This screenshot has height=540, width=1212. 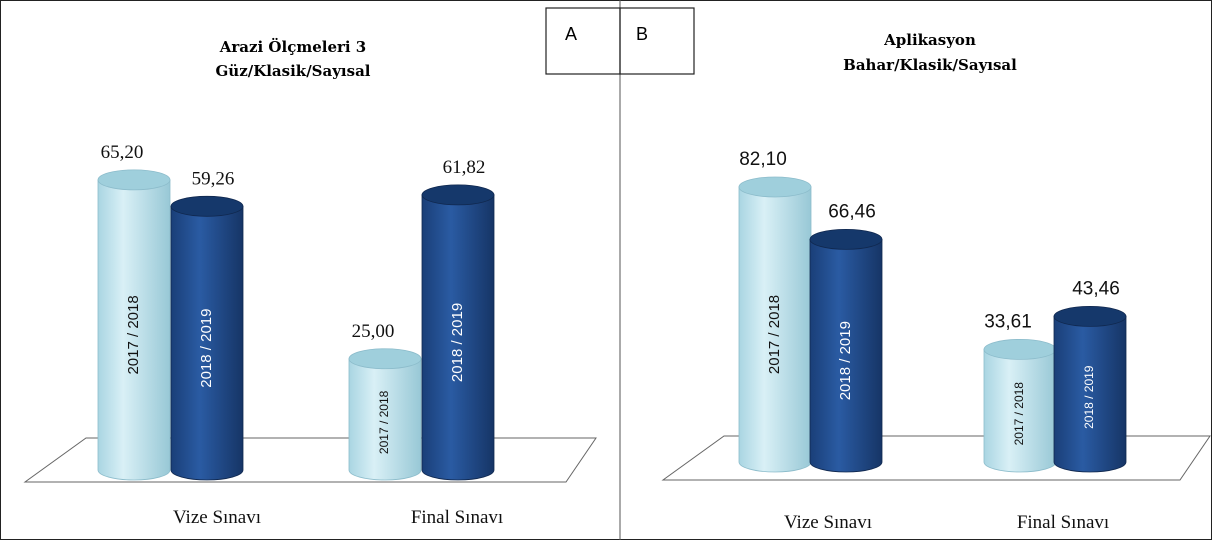 I want to click on chart-b-bar-1-1: 2017 / 2018 82,10, so click(x=775, y=311).